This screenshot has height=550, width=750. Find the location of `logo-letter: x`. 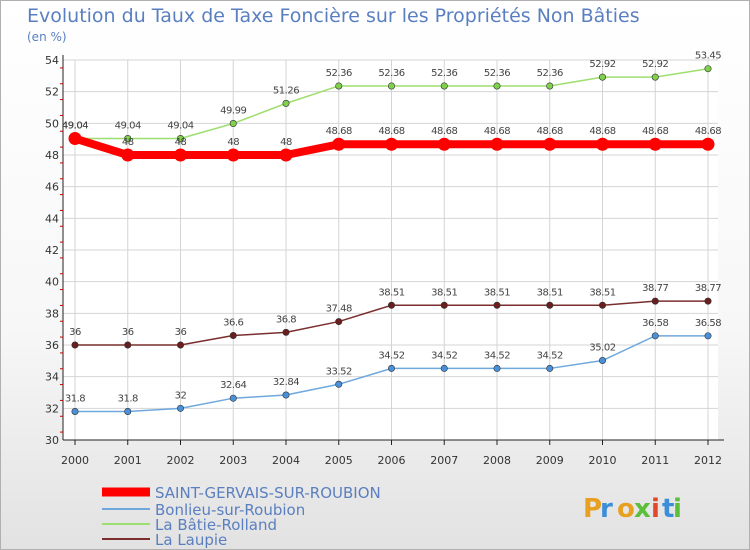

logo-letter: x is located at coordinates (642, 509).